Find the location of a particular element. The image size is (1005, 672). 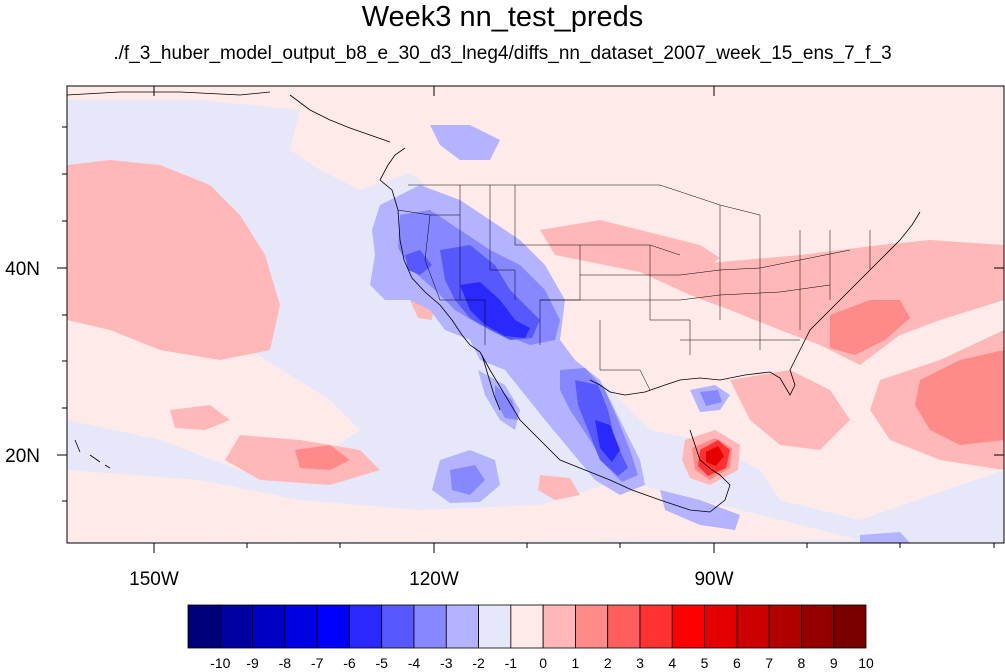

colorbar-label: 7 is located at coordinates (769, 663).